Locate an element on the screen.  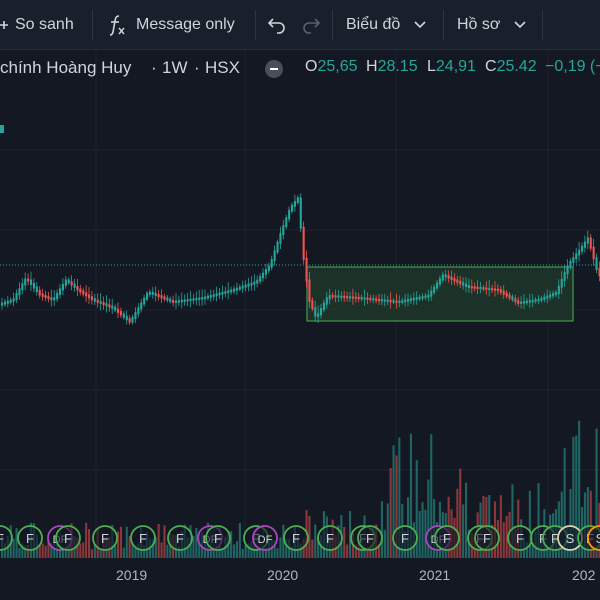
ohlc-close: C25.42 is located at coordinates (511, 66).